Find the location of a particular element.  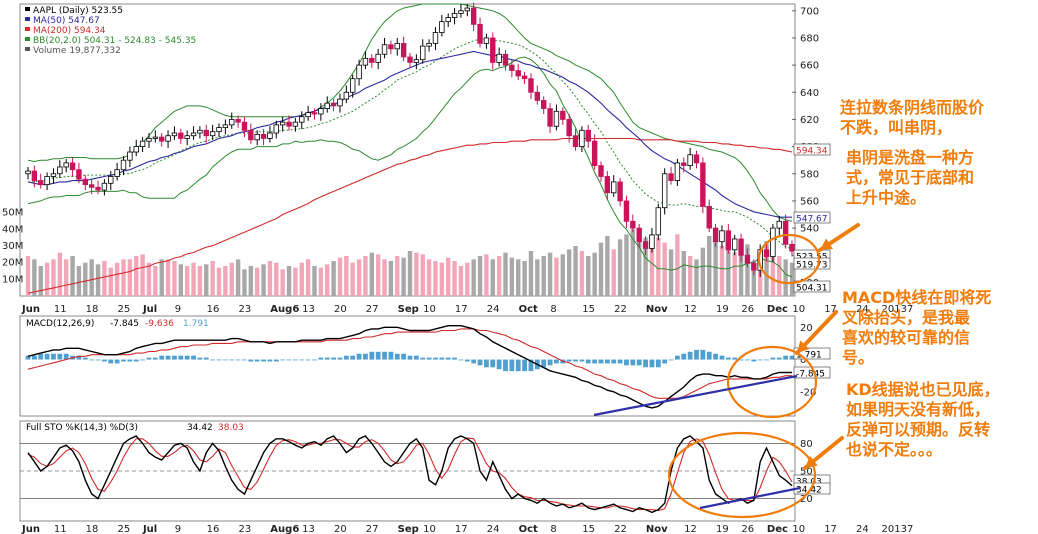

arrow-to-price-head is located at coordinates (826, 244).